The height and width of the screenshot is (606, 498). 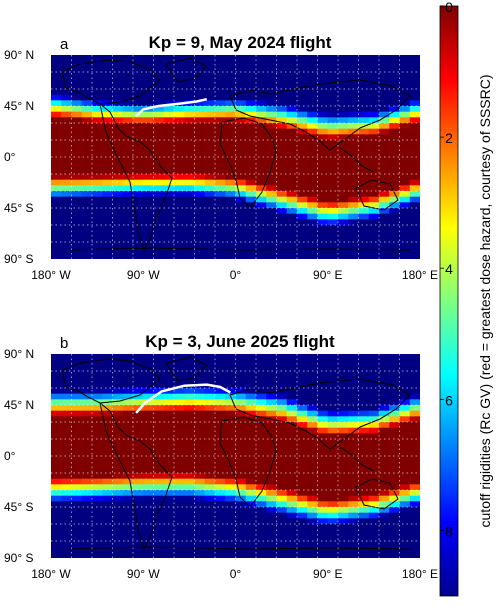 I want to click on x-tick-label: 0°, so click(x=236, y=574).